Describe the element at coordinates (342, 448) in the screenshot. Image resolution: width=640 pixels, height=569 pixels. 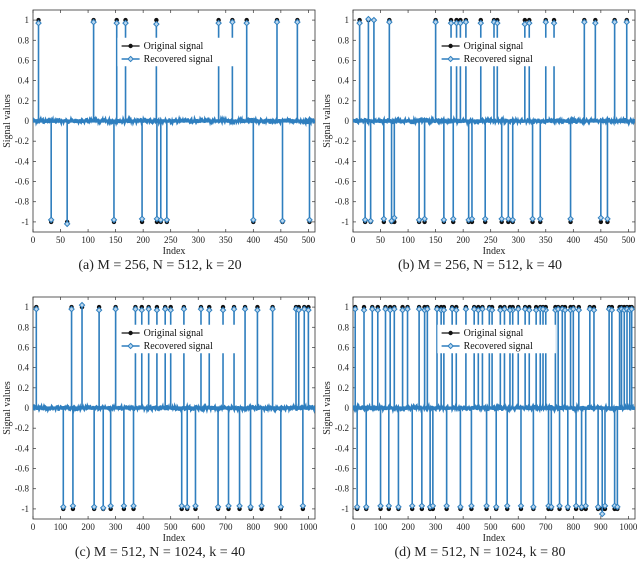
I see `y-tick-label: -0.4` at that location.